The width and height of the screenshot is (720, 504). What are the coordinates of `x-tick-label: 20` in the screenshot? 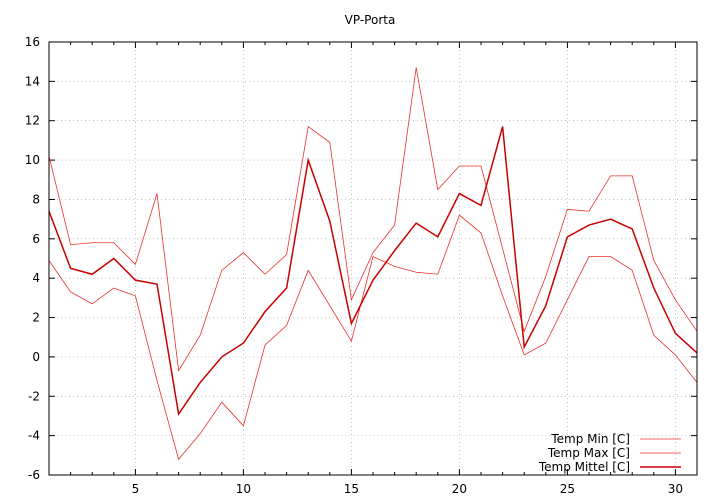 It's located at (459, 489).